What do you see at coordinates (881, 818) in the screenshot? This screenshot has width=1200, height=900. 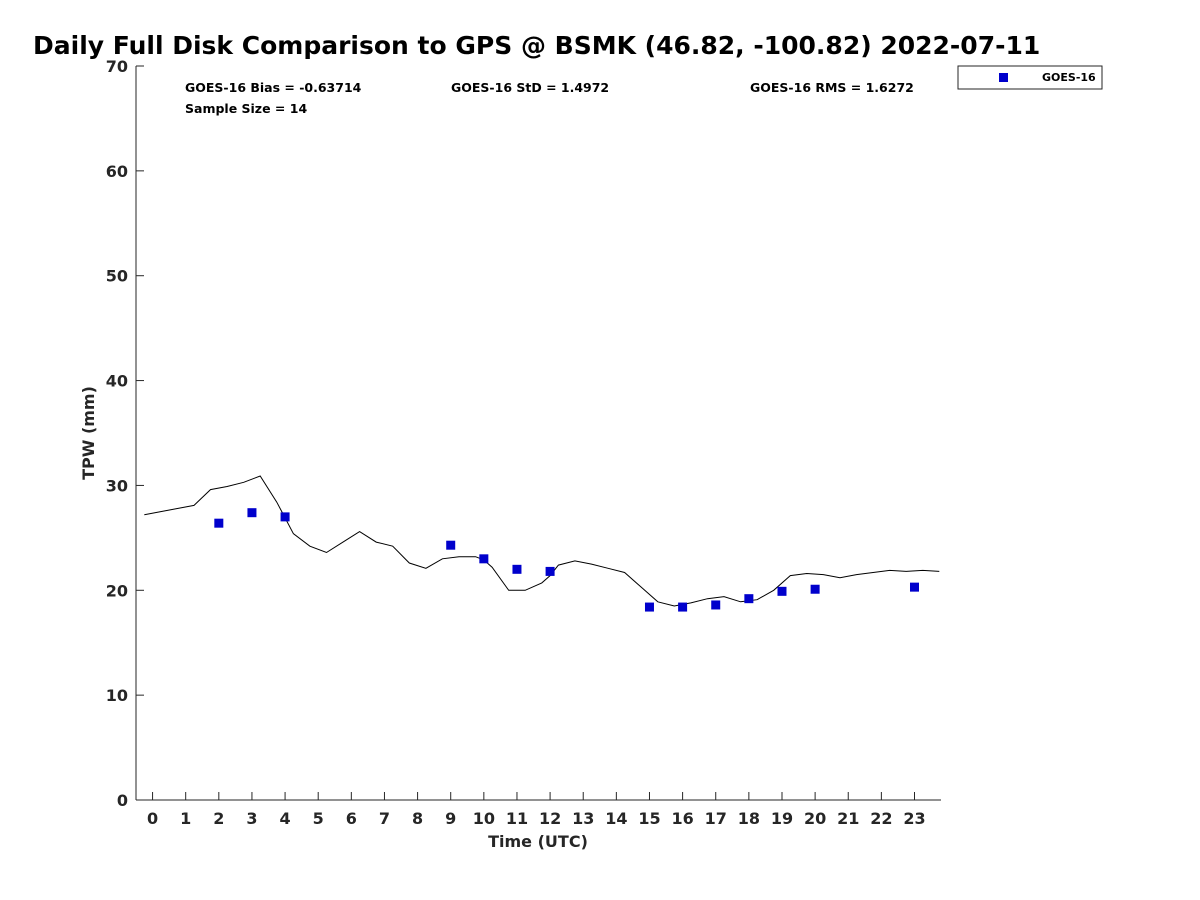 I see `x-tick-label-22: 22` at bounding box center [881, 818].